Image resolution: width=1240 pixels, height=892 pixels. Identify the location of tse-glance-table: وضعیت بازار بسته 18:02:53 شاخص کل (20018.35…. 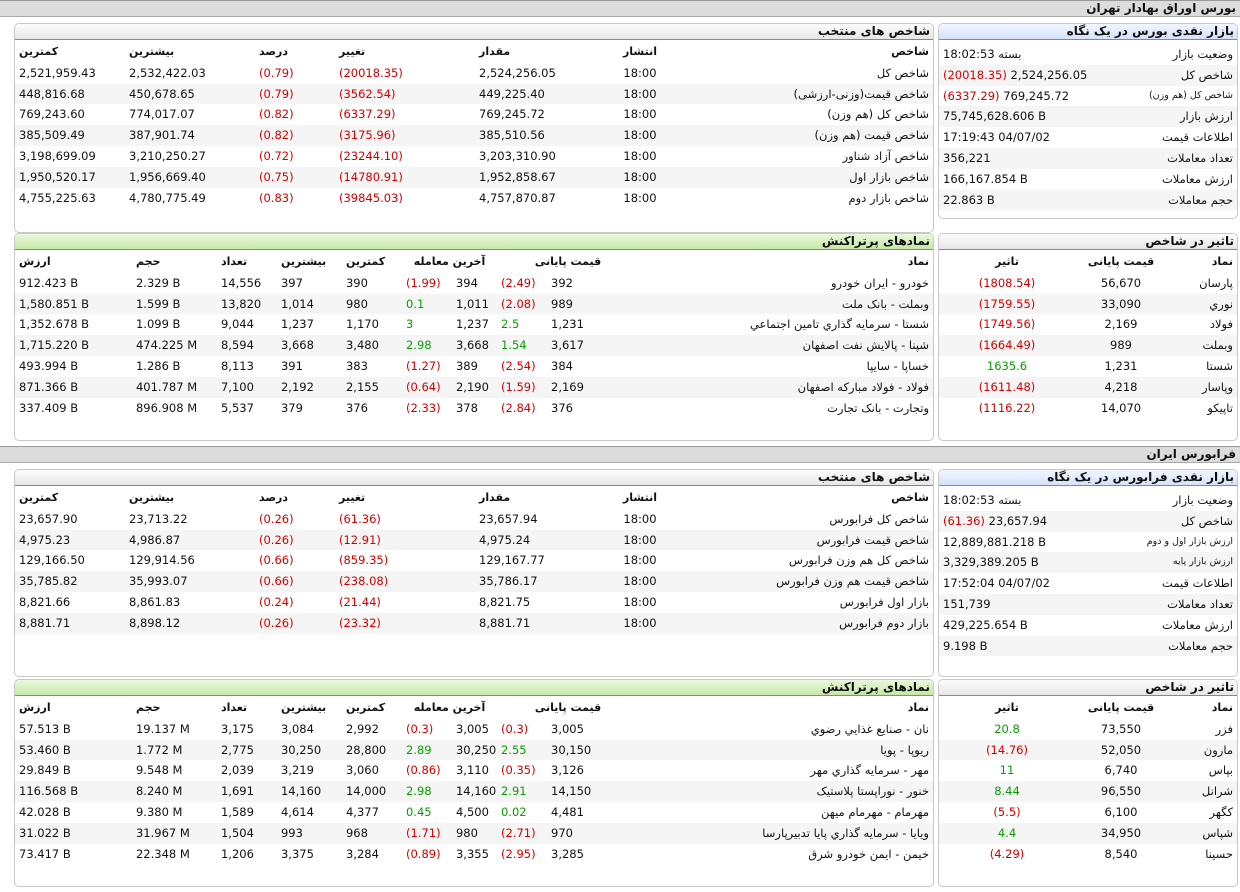
(1088, 127).